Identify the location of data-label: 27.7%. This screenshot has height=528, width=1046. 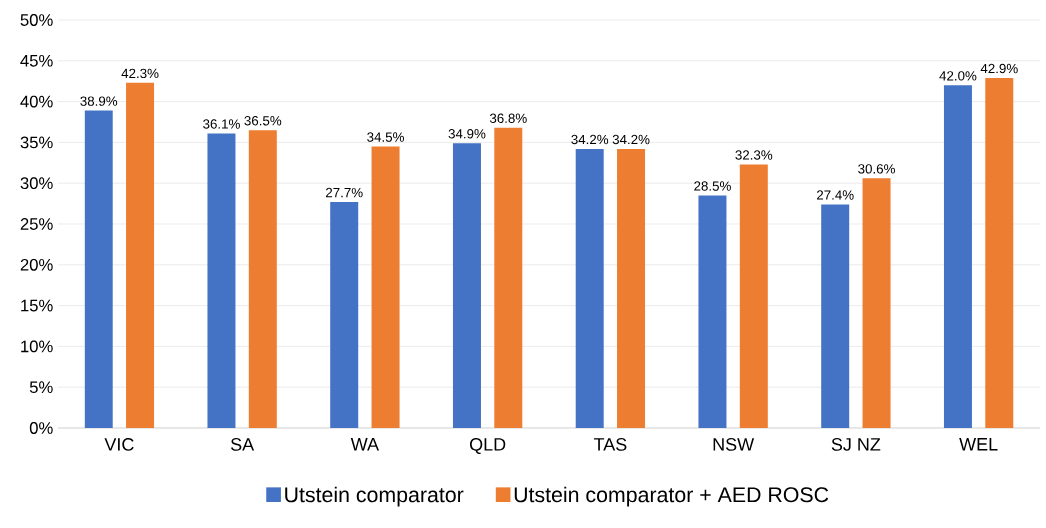
(344, 192).